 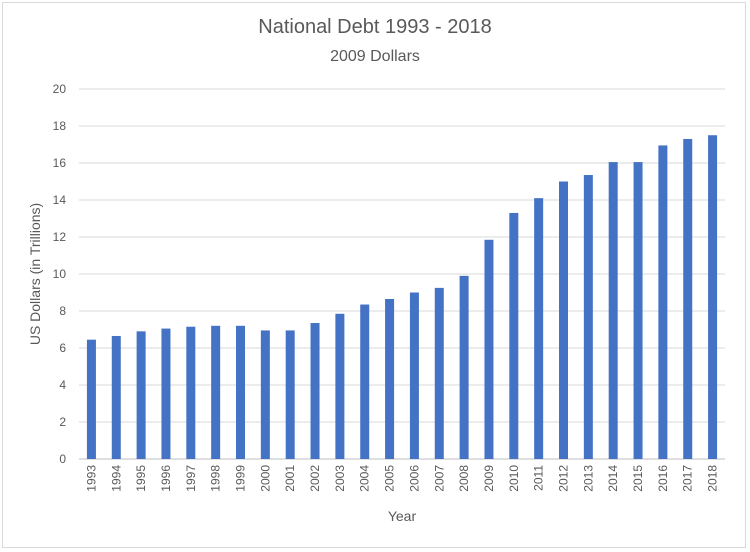 I want to click on x-tick-label: 2006, so click(x=414, y=478).